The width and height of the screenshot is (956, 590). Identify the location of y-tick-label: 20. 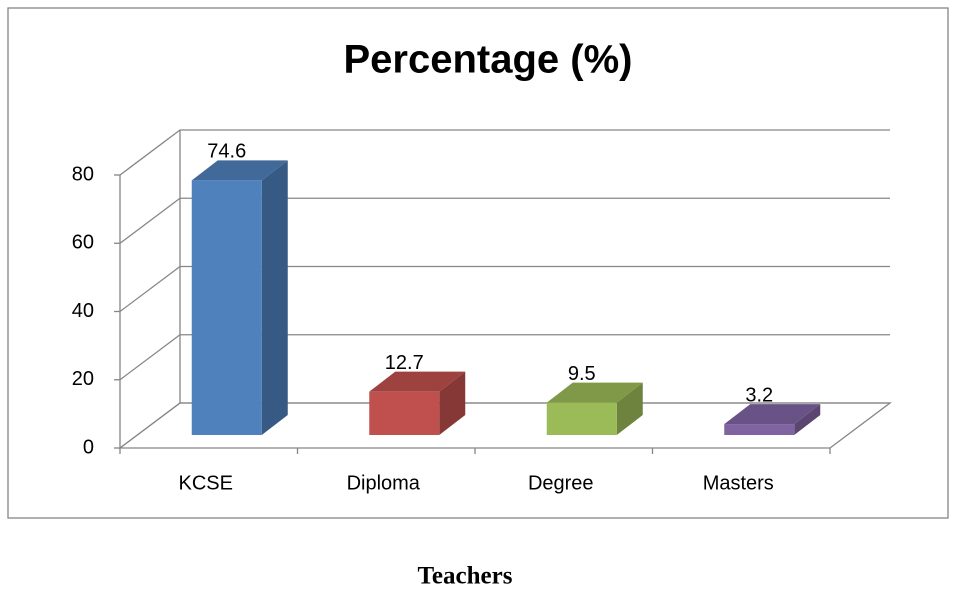
(83, 379).